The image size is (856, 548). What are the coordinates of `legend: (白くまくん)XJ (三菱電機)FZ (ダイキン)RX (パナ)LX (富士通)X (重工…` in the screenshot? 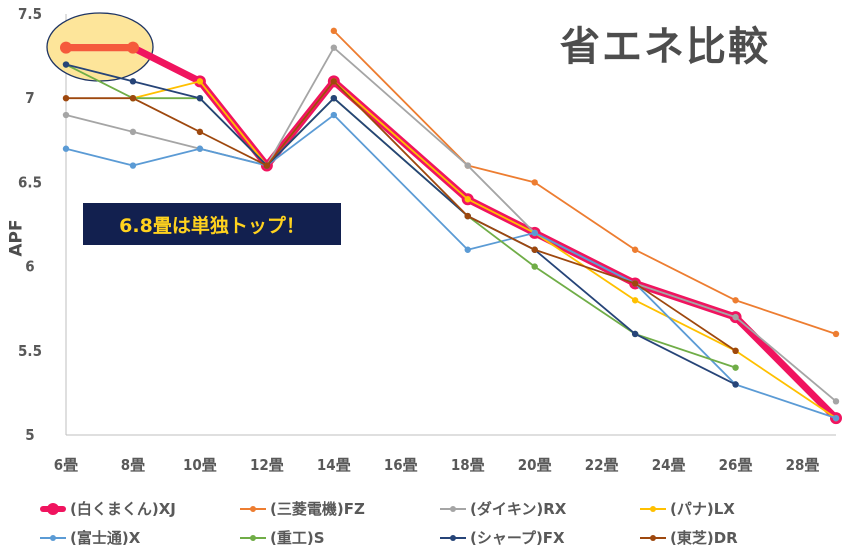 It's located at (440, 523).